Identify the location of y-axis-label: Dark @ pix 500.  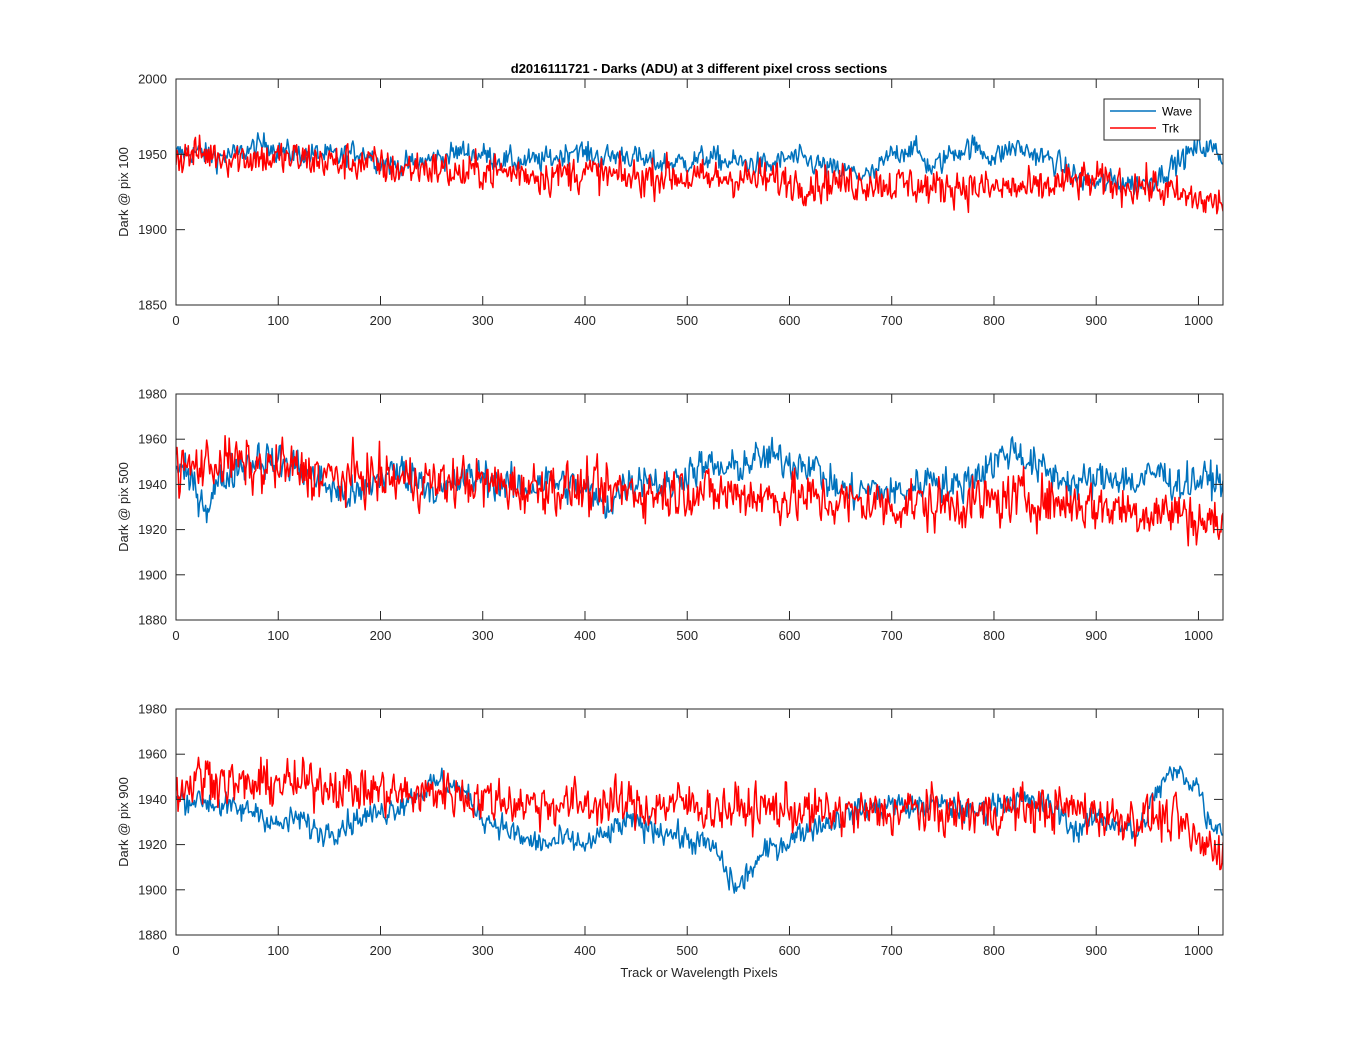
(123, 507).